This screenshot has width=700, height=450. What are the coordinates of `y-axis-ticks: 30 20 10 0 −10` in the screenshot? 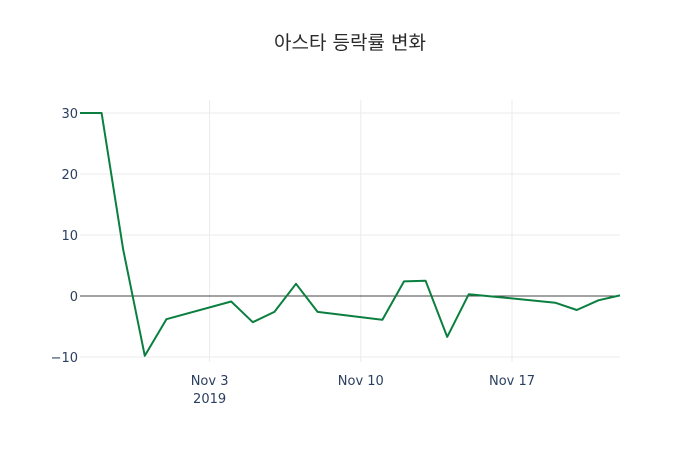 It's located at (64, 236).